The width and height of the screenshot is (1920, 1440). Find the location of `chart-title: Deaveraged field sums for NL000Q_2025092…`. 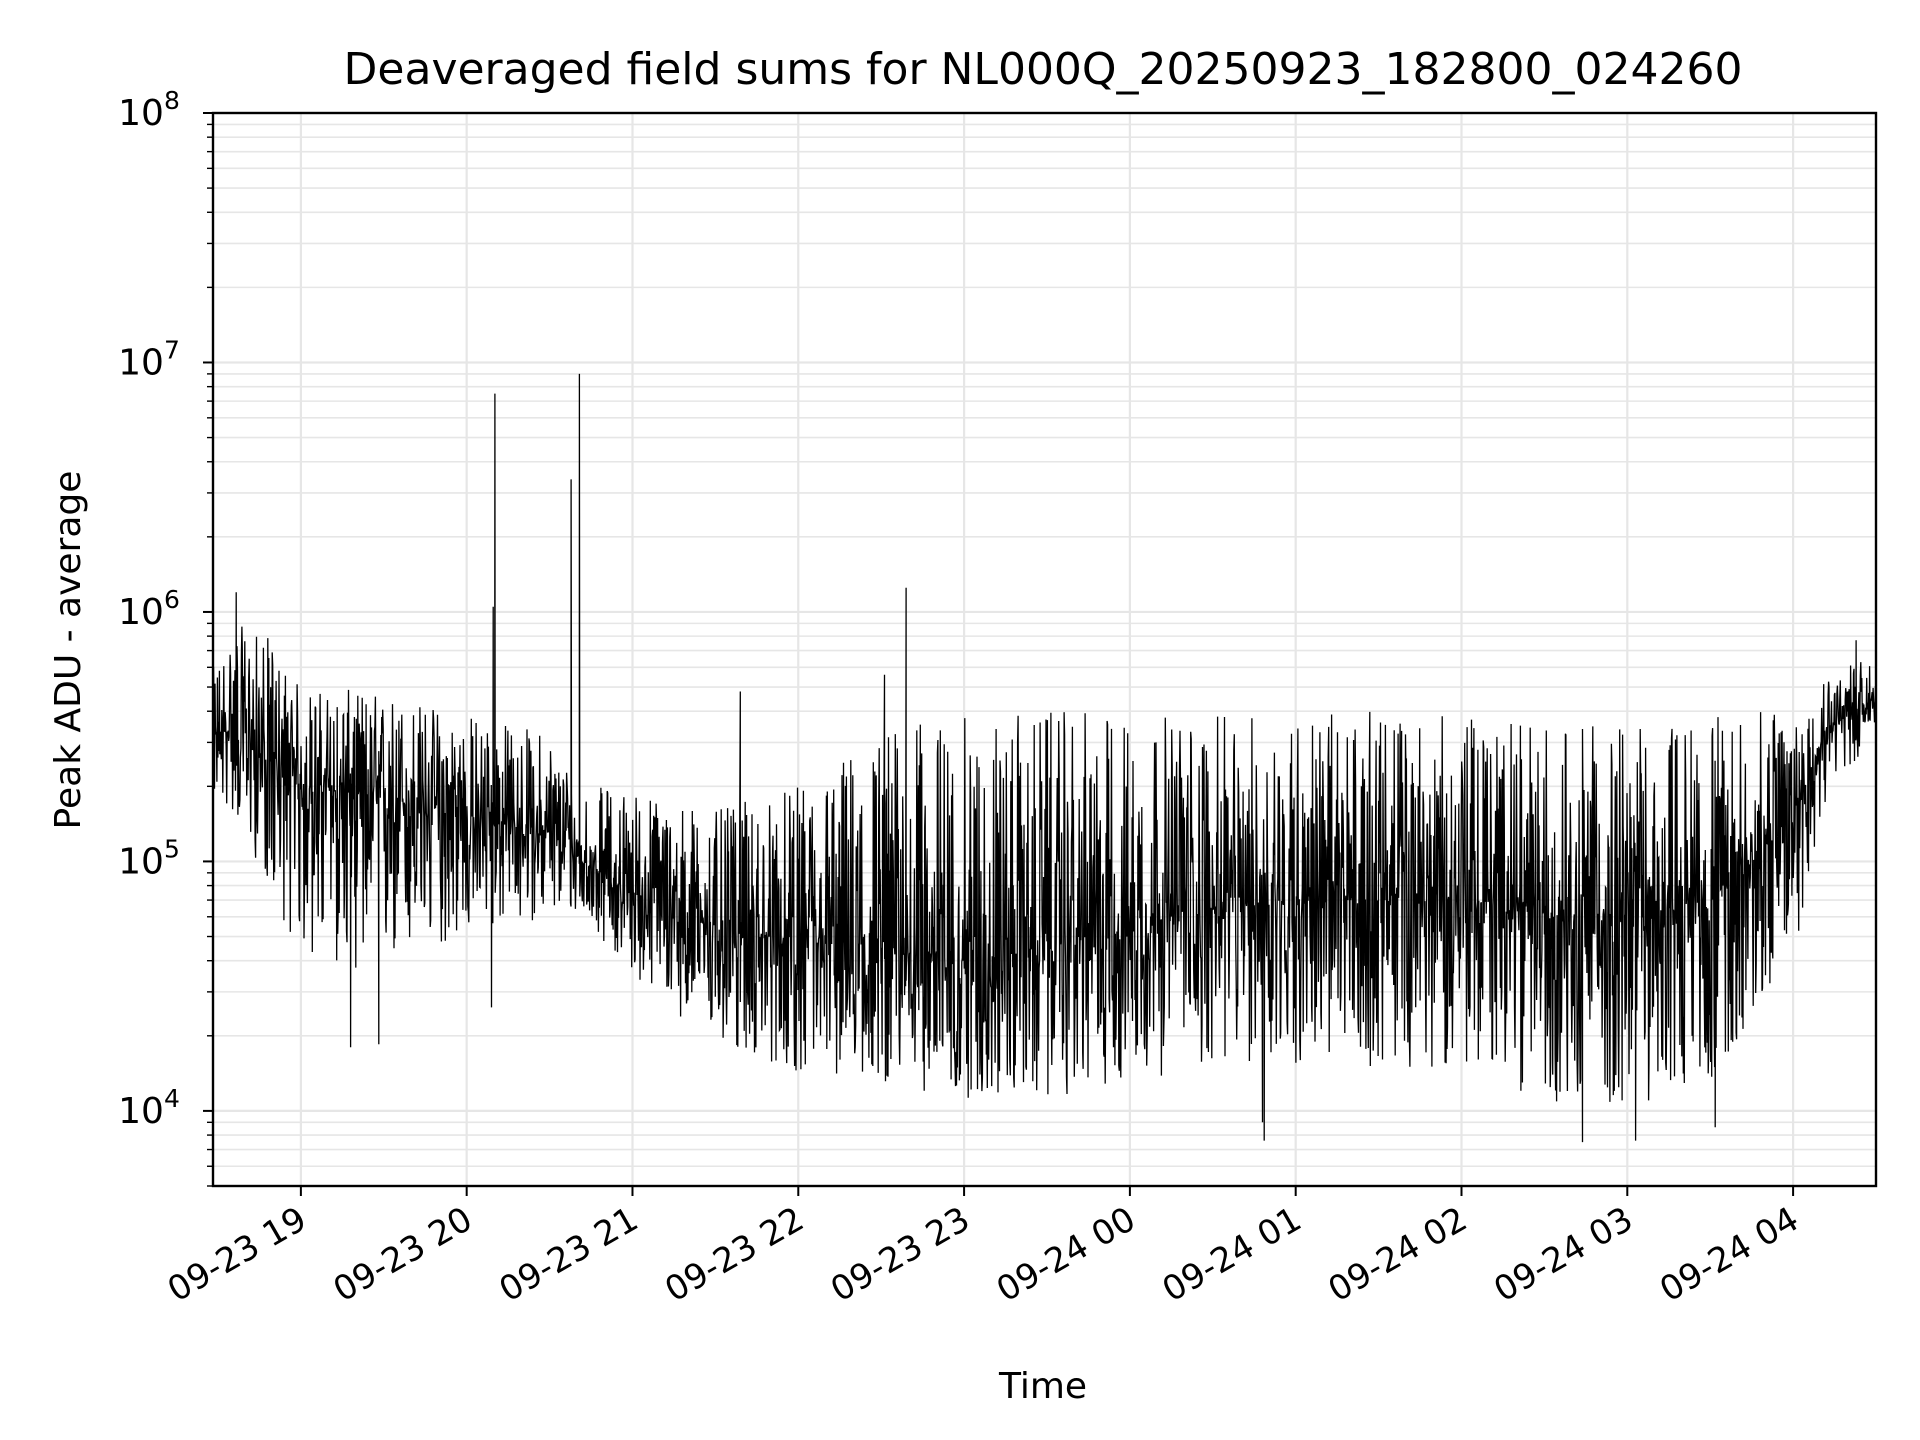

chart-title: Deaveraged field sums for NL000Q_2025092… is located at coordinates (1043, 69).